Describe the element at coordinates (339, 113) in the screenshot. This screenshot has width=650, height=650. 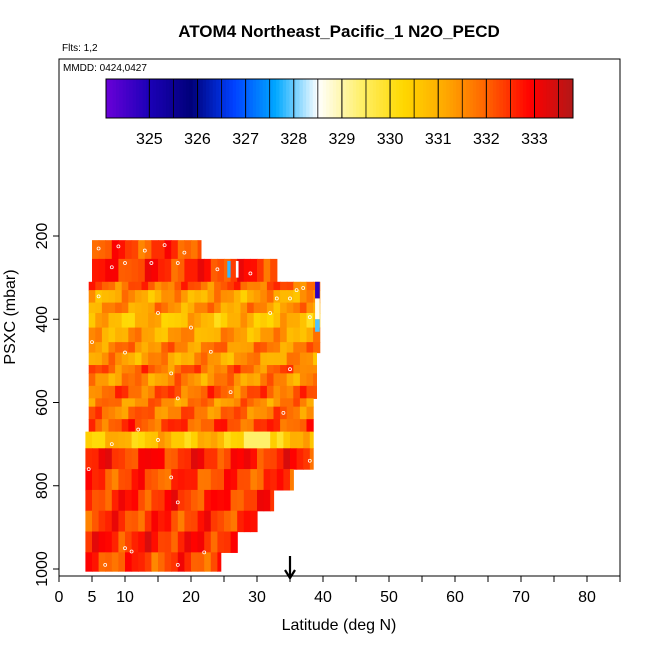
I see `colorbar: 325 326 327 328 329 330 331 332 333` at that location.